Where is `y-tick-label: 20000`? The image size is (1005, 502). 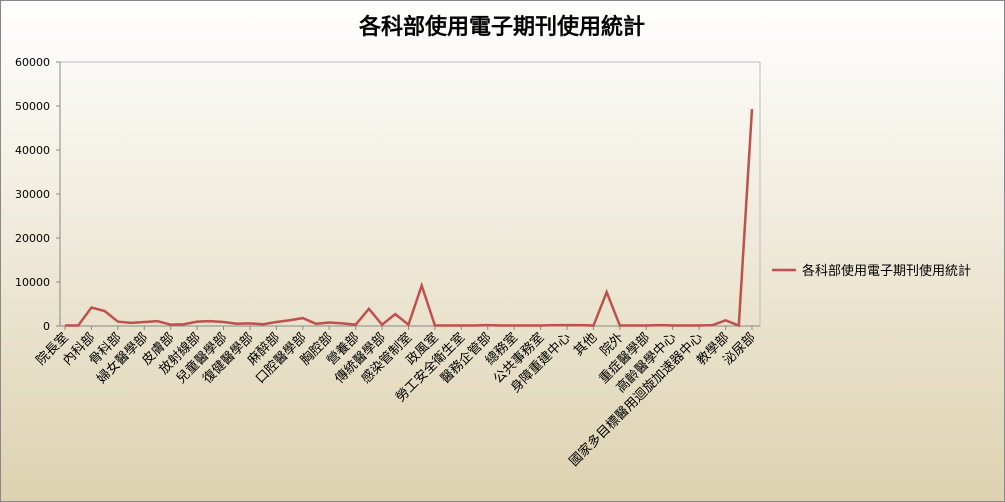 y-tick-label: 20000 is located at coordinates (32, 238).